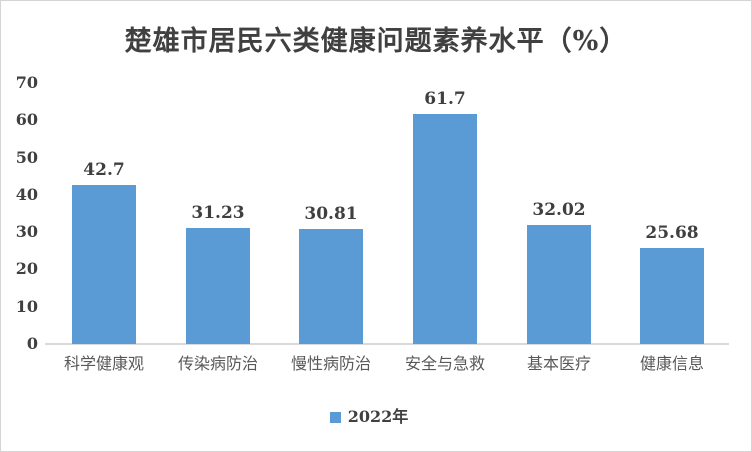 The height and width of the screenshot is (452, 752). What do you see at coordinates (26, 194) in the screenshot?
I see `y-axis-tick-label: 40` at bounding box center [26, 194].